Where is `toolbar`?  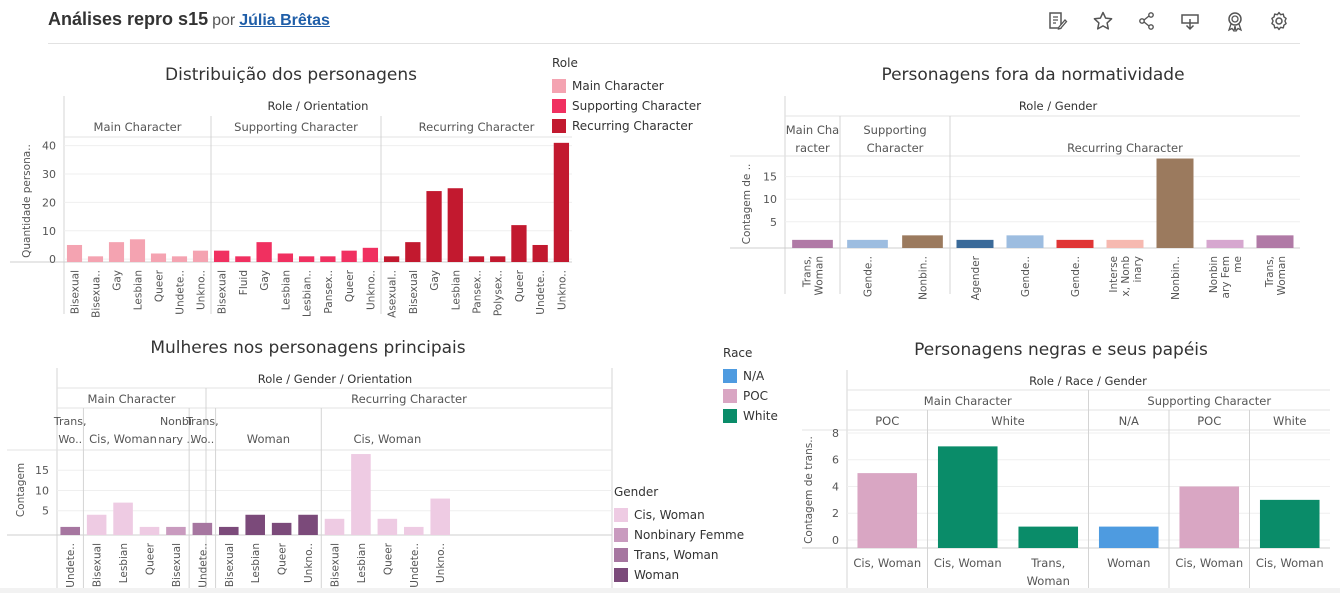
toolbar is located at coordinates (1171, 21).